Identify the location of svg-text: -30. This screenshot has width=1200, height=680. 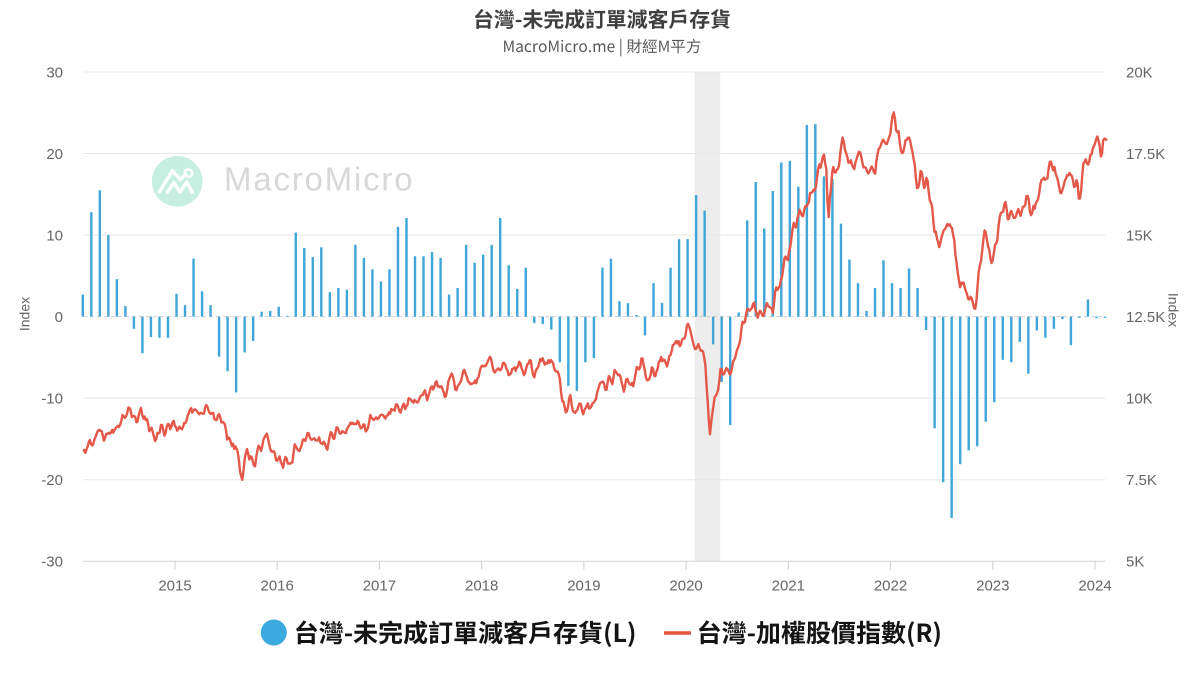
(52, 562).